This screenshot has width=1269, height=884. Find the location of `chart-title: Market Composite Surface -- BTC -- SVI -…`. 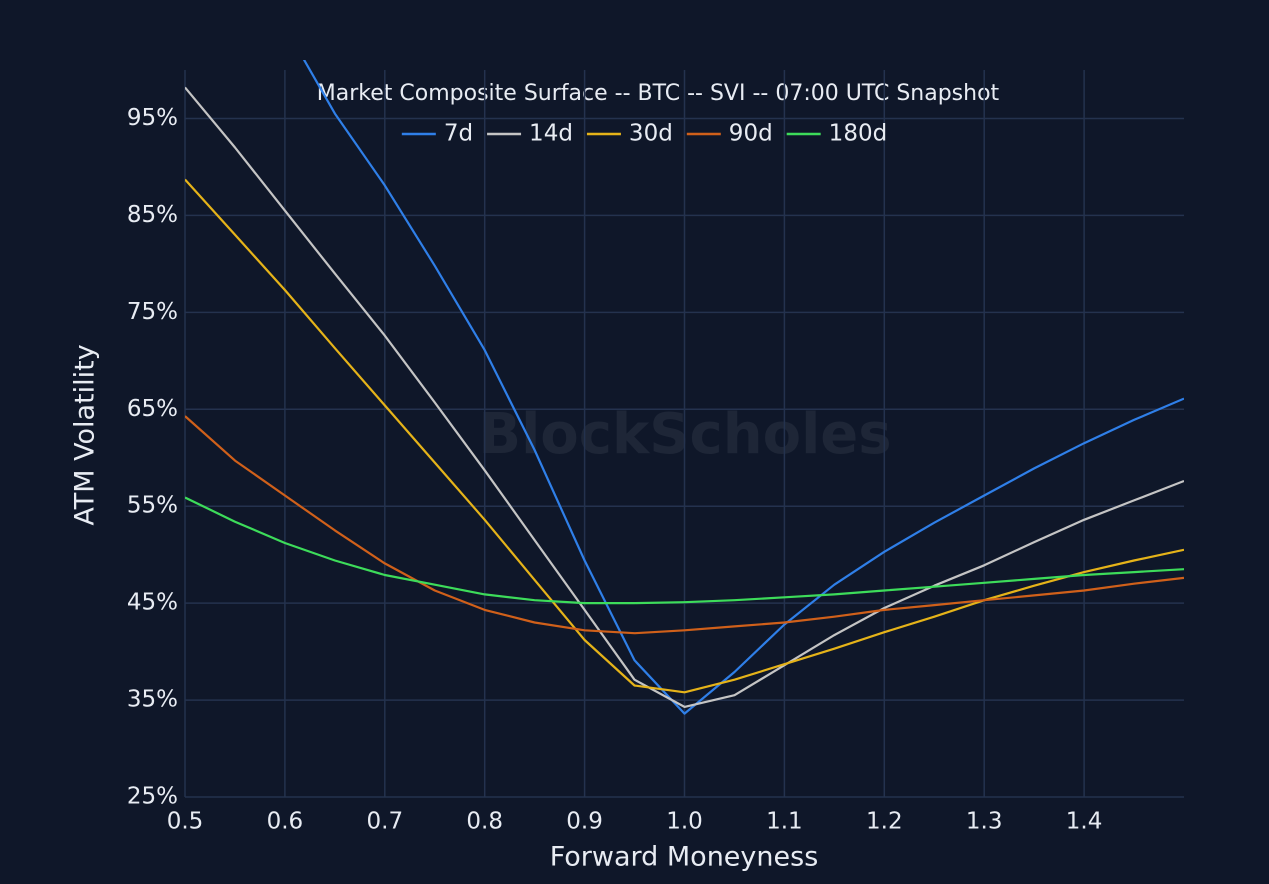

chart-title: Market Composite Surface -- BTC -- SVI -… is located at coordinates (658, 93).